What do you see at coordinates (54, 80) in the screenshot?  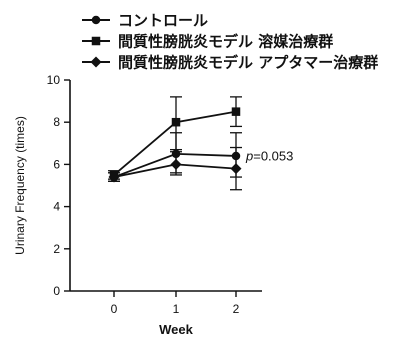 I see `y-tick-label: 10` at bounding box center [54, 80].